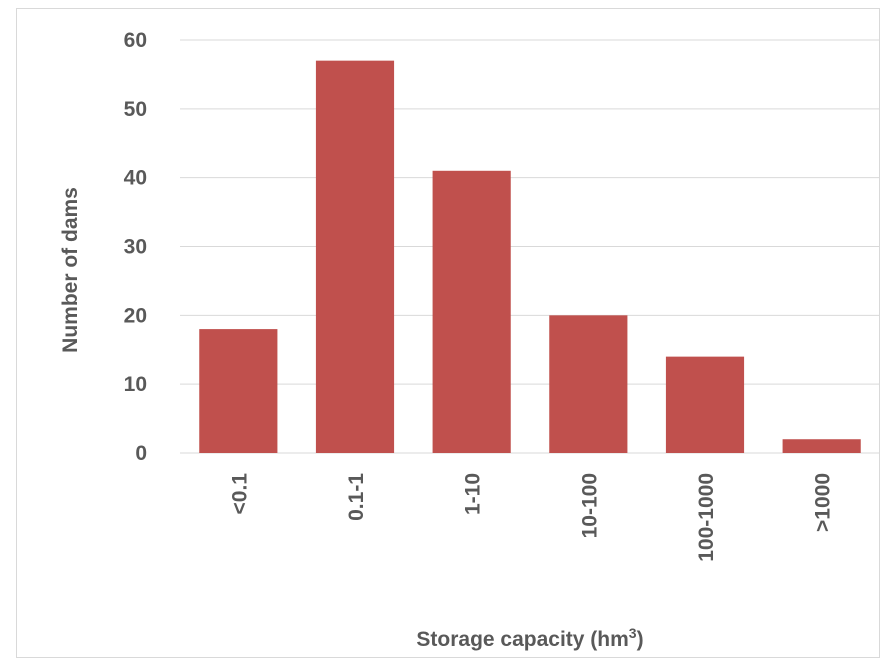 This screenshot has width=893, height=665. What do you see at coordinates (70, 270) in the screenshot?
I see `y-axis-title: Number of dams` at bounding box center [70, 270].